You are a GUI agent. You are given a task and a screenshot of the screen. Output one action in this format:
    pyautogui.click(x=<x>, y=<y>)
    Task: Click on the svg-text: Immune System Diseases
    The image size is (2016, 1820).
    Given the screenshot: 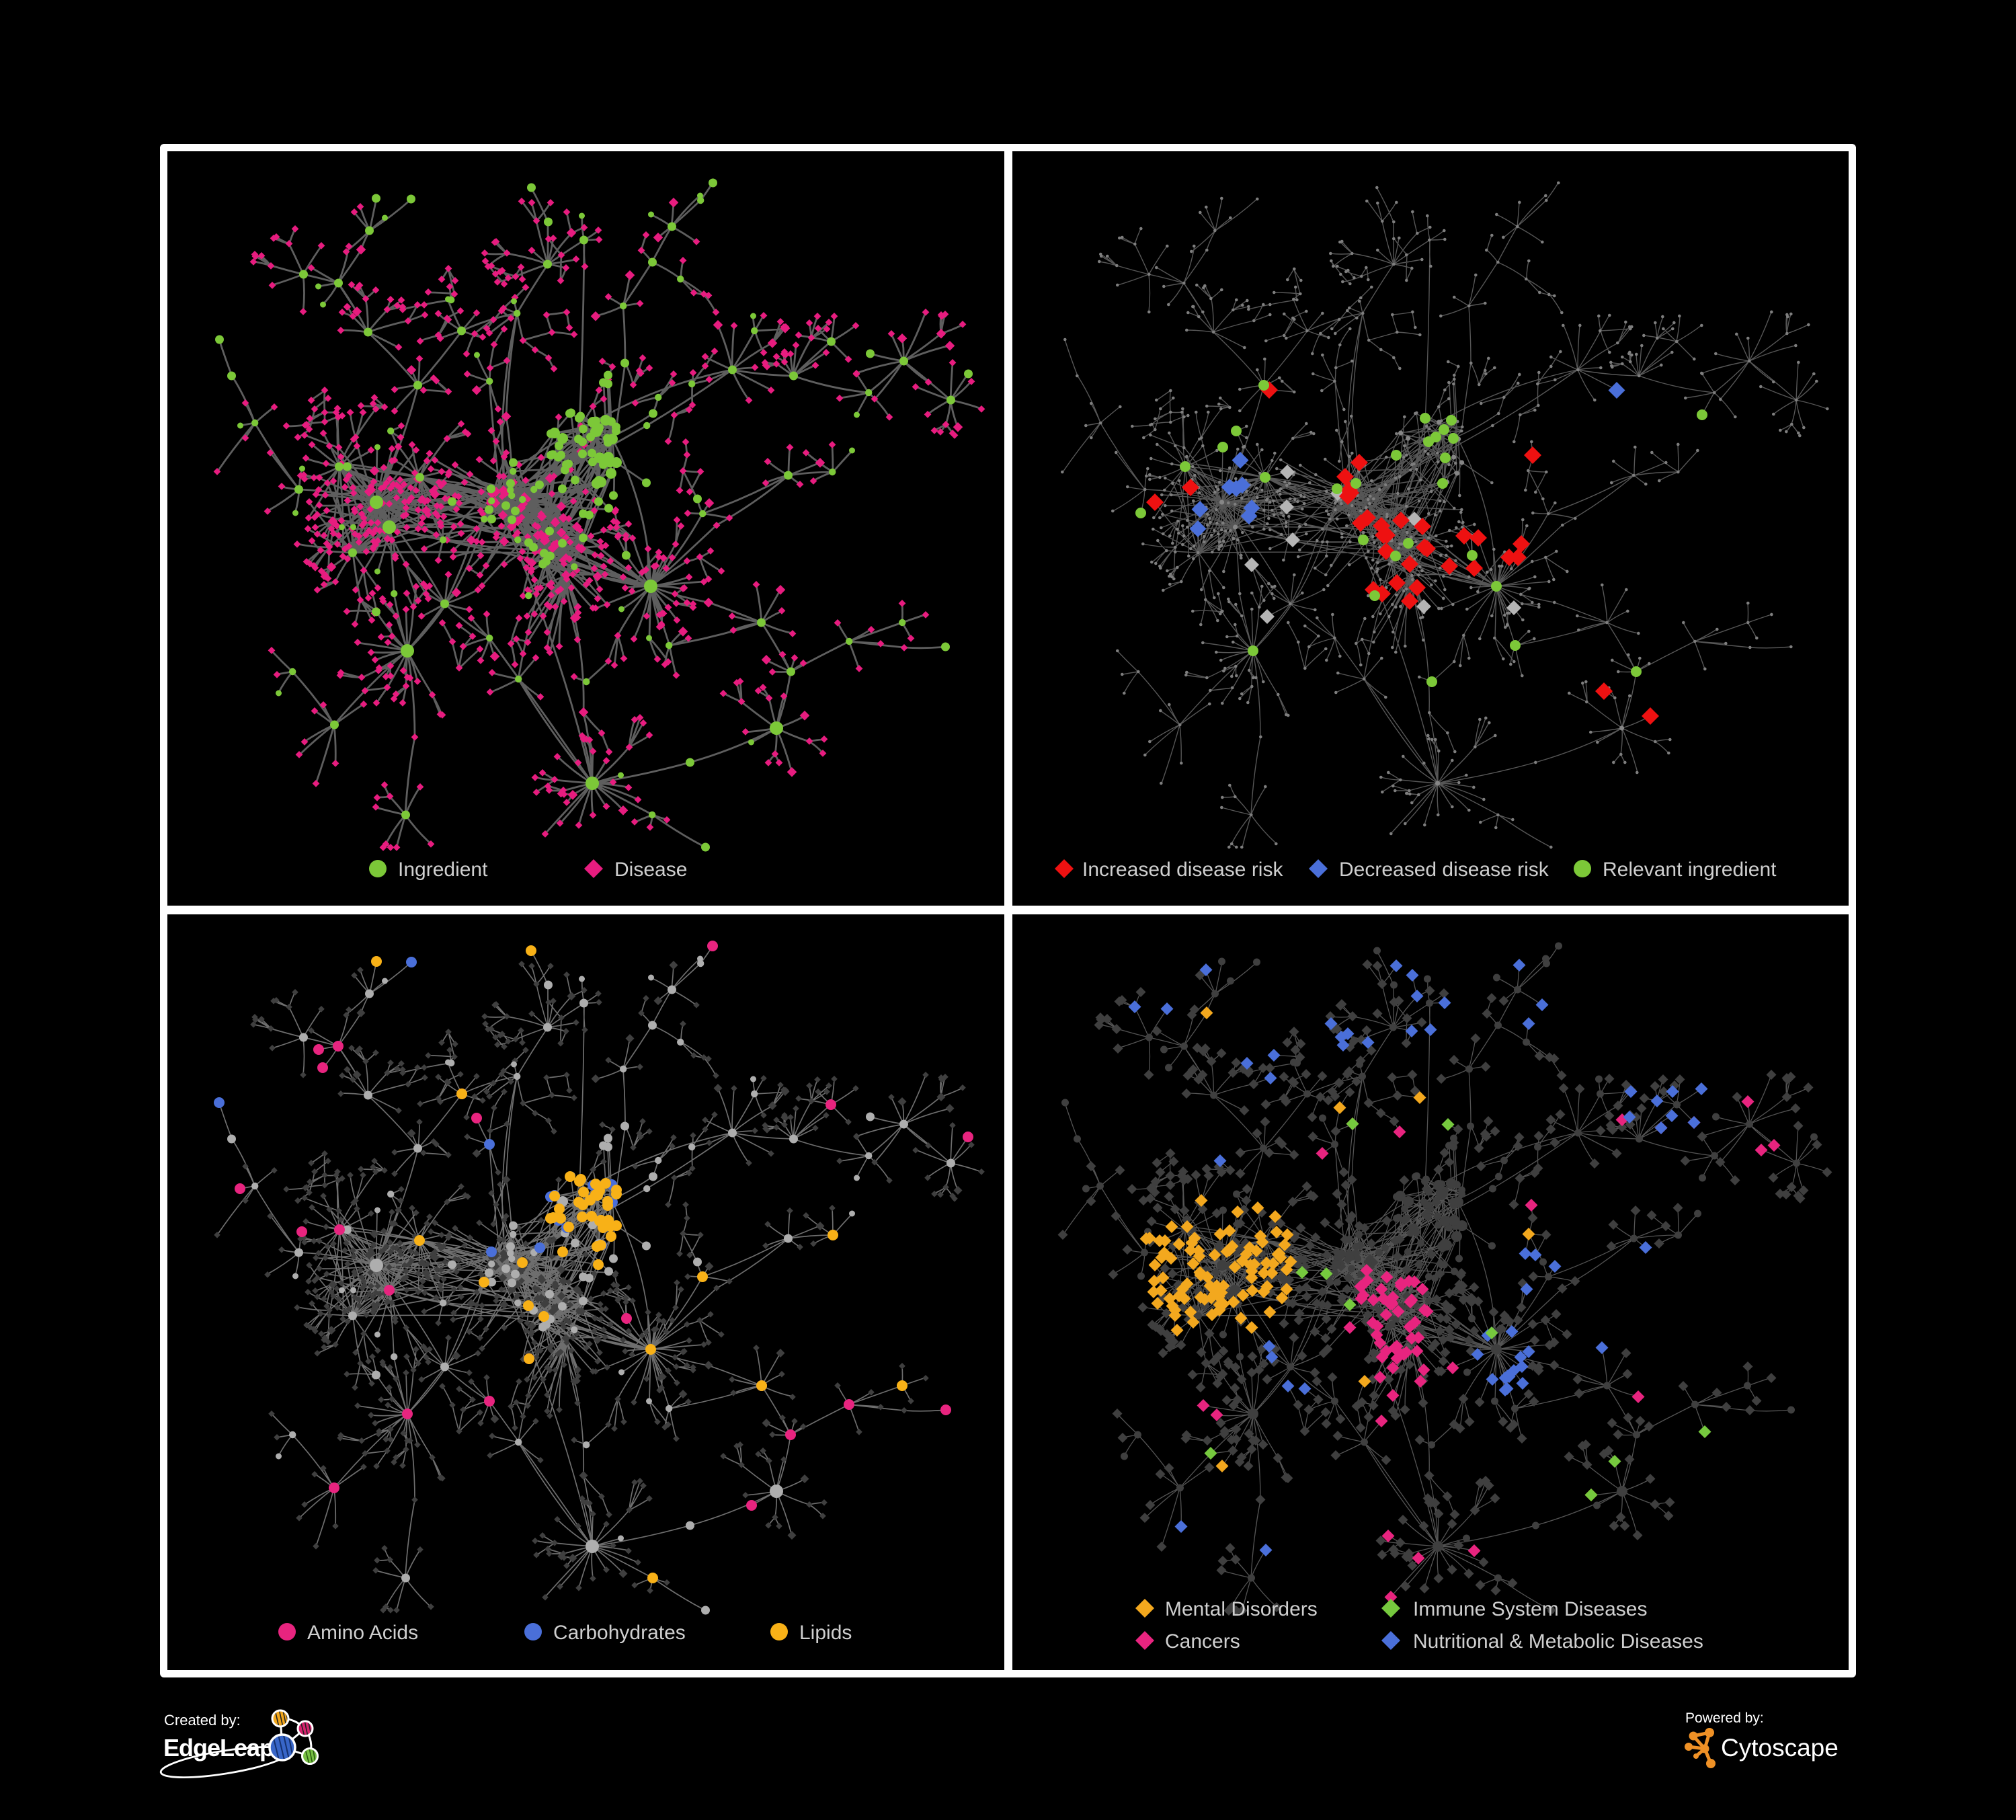 What is the action you would take?
    pyautogui.click(x=1530, y=1609)
    